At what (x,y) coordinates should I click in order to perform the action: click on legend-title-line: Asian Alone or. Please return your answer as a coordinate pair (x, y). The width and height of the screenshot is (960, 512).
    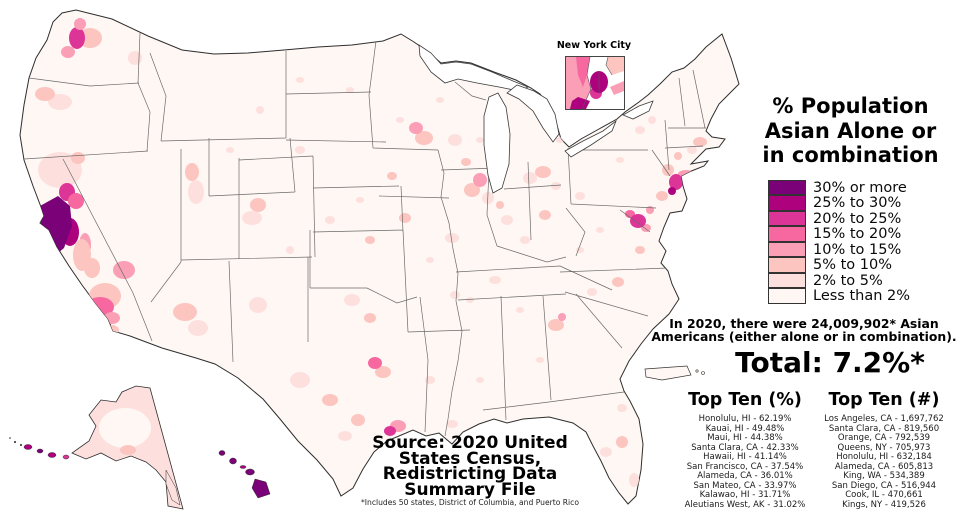
    Looking at the image, I should click on (850, 130).